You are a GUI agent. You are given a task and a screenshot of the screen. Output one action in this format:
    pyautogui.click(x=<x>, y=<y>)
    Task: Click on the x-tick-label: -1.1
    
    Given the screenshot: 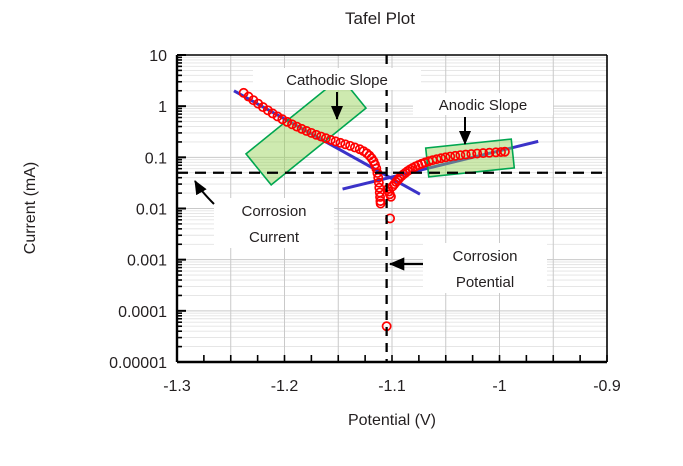 What is the action you would take?
    pyautogui.click(x=392, y=386)
    